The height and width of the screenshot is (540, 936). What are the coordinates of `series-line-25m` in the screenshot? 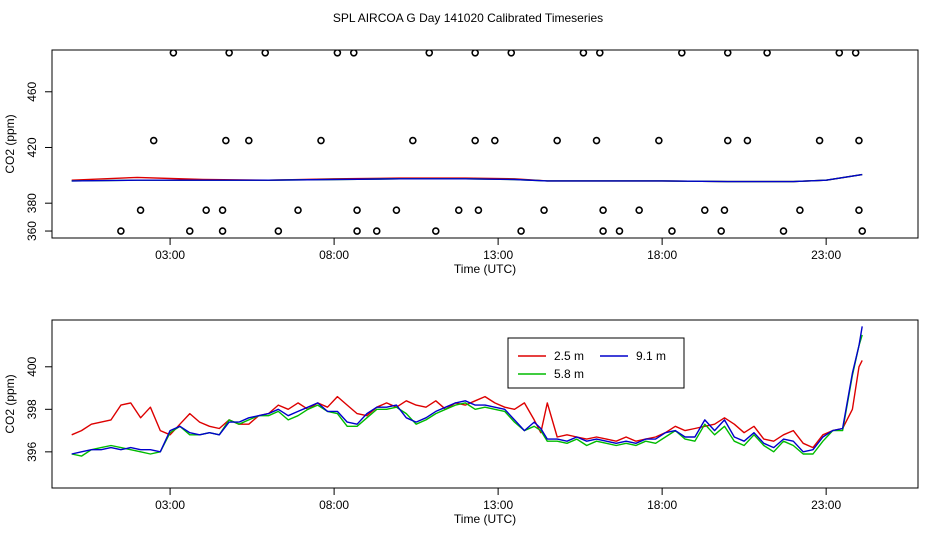 It's located at (467, 404).